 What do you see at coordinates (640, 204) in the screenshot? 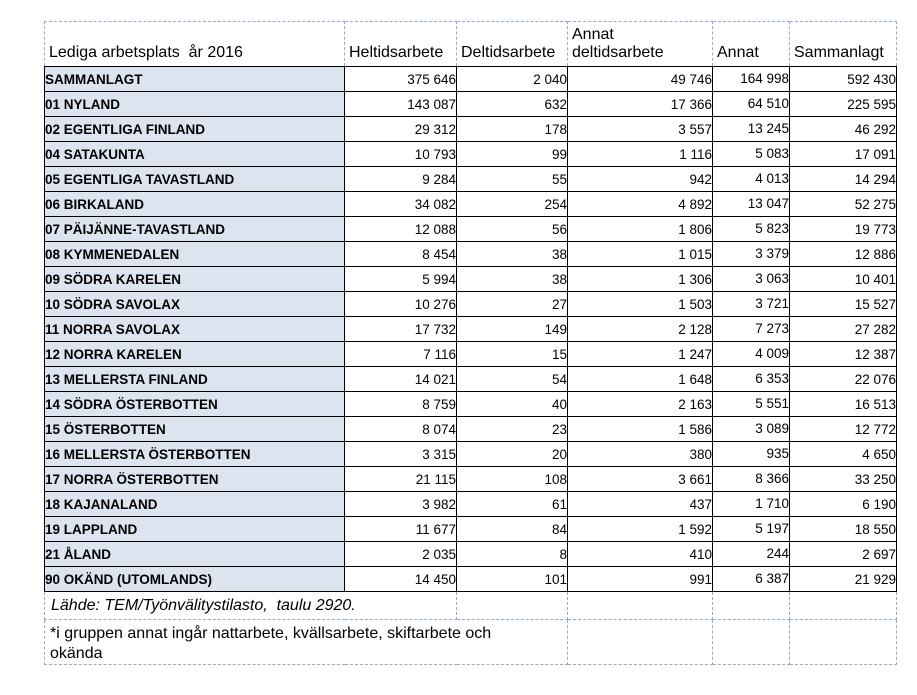
I see `cell-annat-deltidsarbete: 4 892` at bounding box center [640, 204].